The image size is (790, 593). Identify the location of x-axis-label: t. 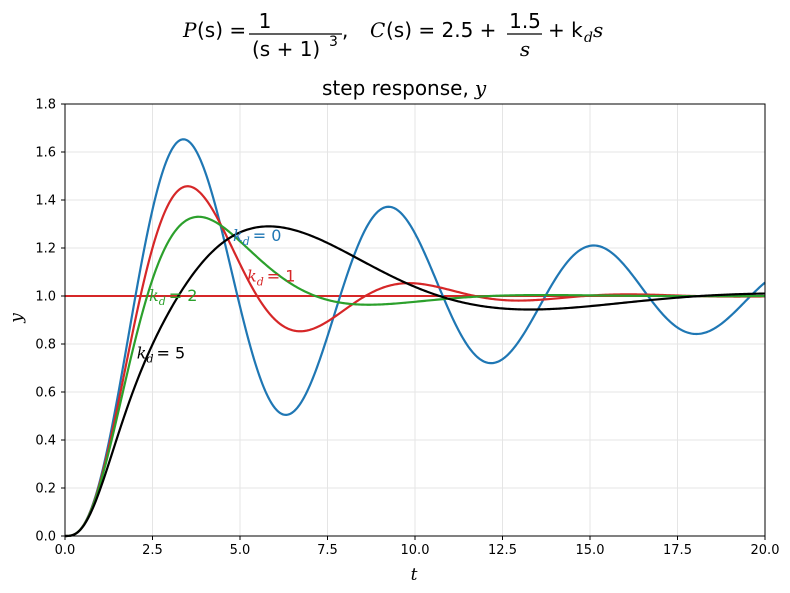
(414, 575).